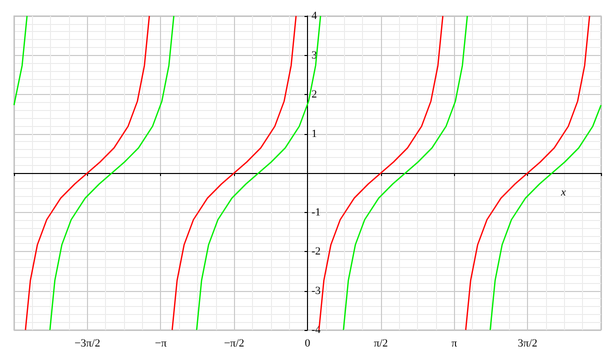  Describe the element at coordinates (454, 344) in the screenshot. I see `x-tick-label: π` at that location.